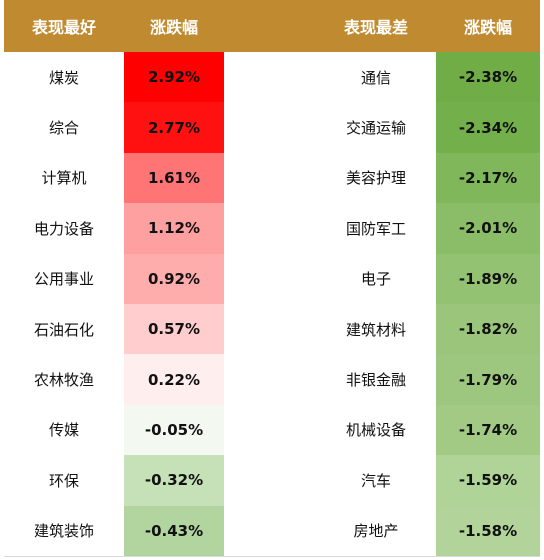 The height and width of the screenshot is (560, 544). What do you see at coordinates (488, 278) in the screenshot?
I see `worst-sector-change: -1.89%` at bounding box center [488, 278].